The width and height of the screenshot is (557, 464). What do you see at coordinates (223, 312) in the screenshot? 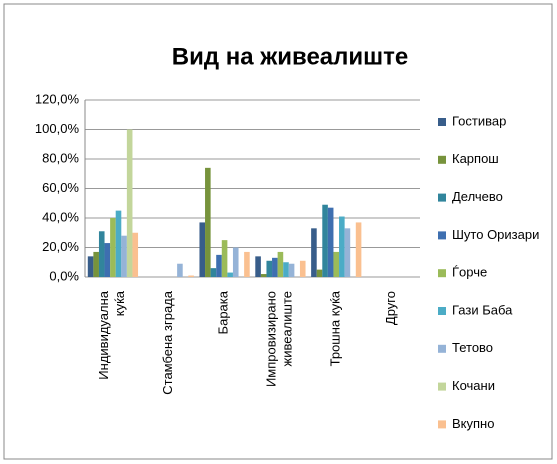
I see `x-tick-label: Барака` at bounding box center [223, 312].